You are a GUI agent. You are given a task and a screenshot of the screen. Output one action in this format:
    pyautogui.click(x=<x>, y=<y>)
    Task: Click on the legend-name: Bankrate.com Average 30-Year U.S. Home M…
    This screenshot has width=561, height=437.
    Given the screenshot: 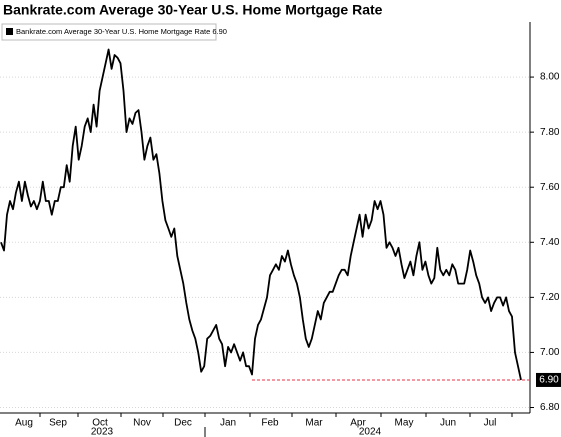 What is the action you would take?
    pyautogui.click(x=113, y=31)
    